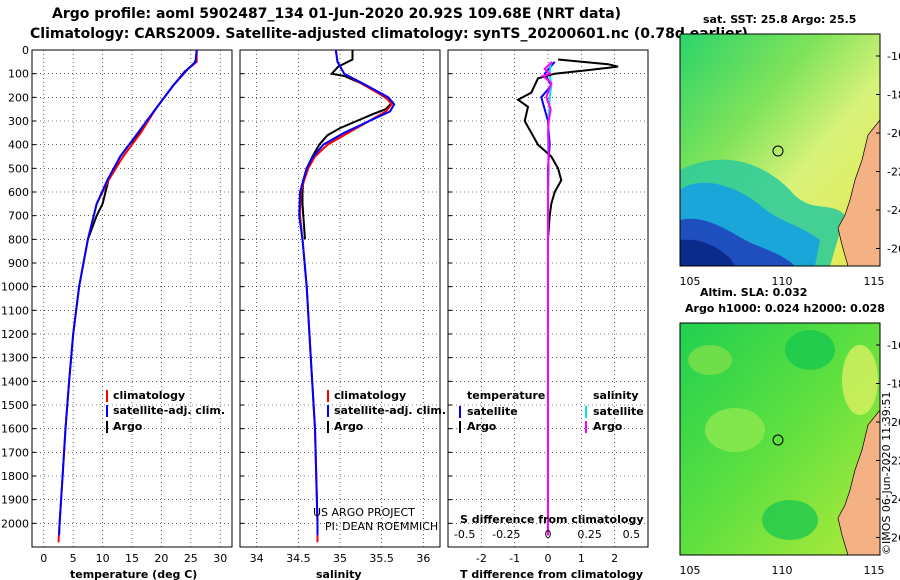 This screenshot has width=900, height=580. What do you see at coordinates (298, 558) in the screenshot?
I see `x-tick-label: 34.5` at bounding box center [298, 558].